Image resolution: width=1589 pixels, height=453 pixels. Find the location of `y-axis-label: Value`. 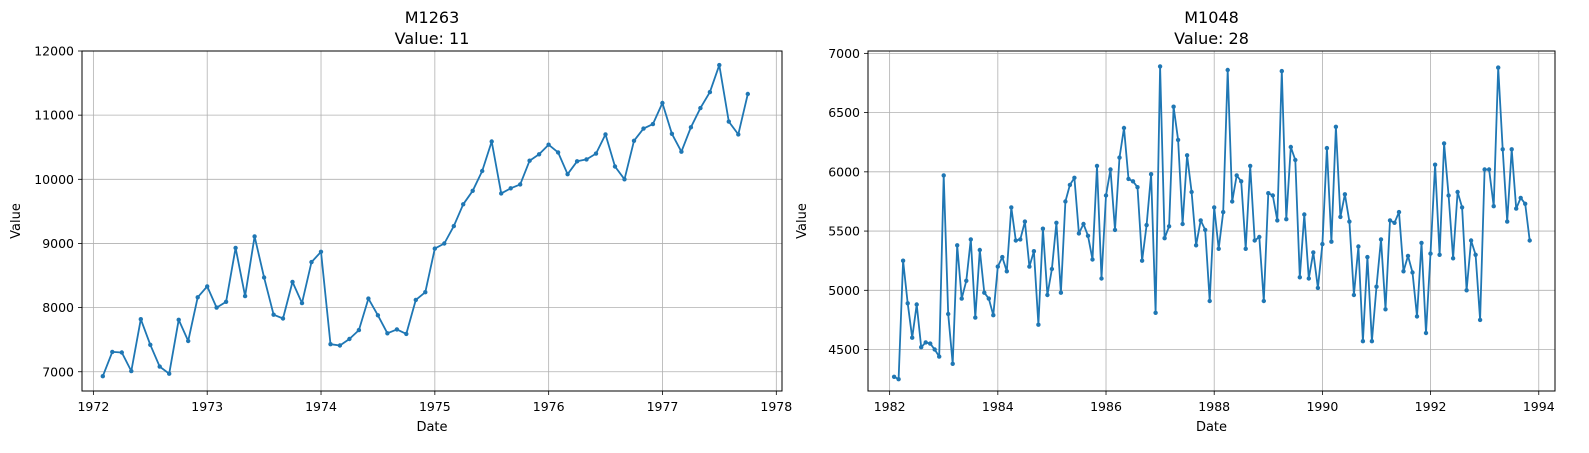

y-axis-label: Value is located at coordinates (802, 221).